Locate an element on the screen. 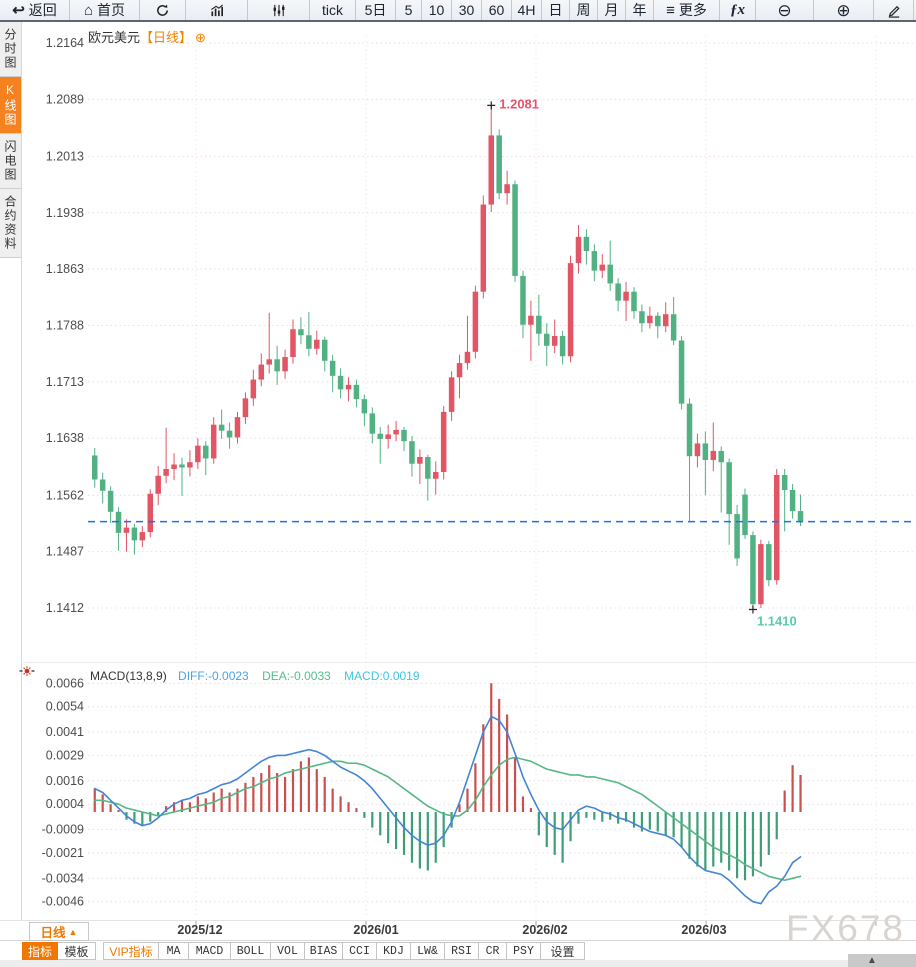 This screenshot has height=967, width=916. period-selector: 日线 ▲ is located at coordinates (59, 931).